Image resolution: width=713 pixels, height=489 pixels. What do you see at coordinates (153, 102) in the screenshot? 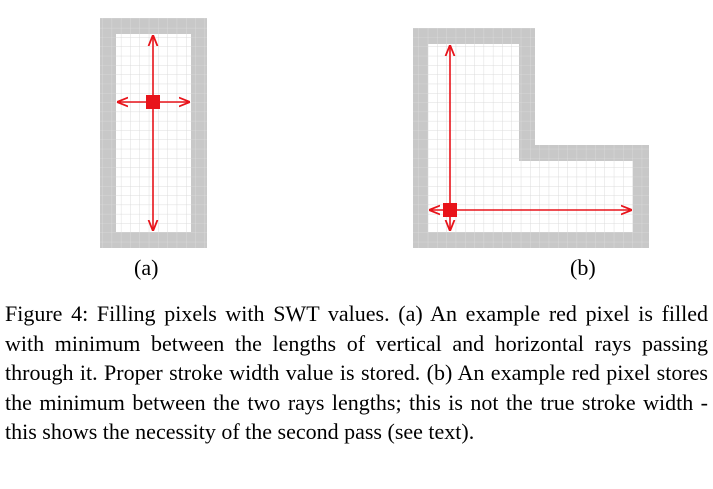
I see `panel-a-red-pixel` at bounding box center [153, 102].